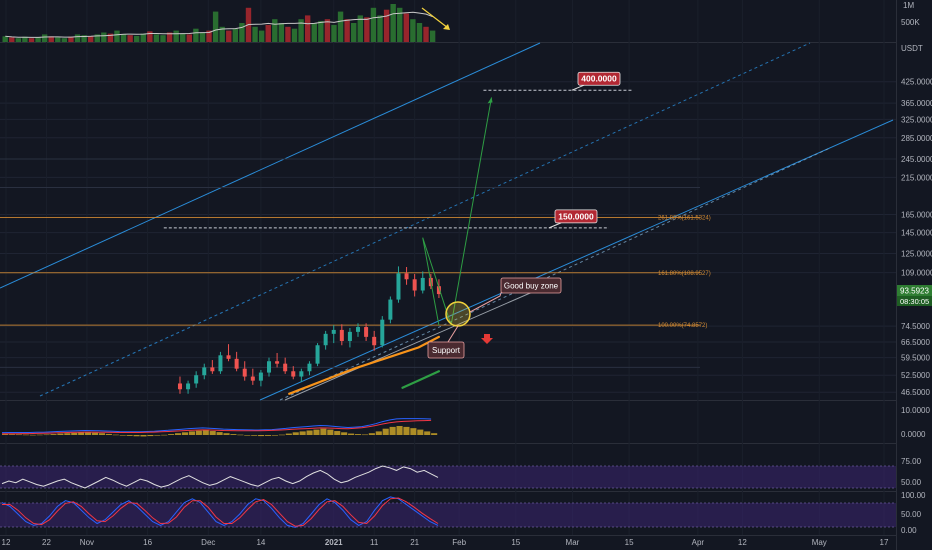 The image size is (932, 550). Describe the element at coordinates (531, 285) in the screenshot. I see `good-buy-zone-box` at that location.